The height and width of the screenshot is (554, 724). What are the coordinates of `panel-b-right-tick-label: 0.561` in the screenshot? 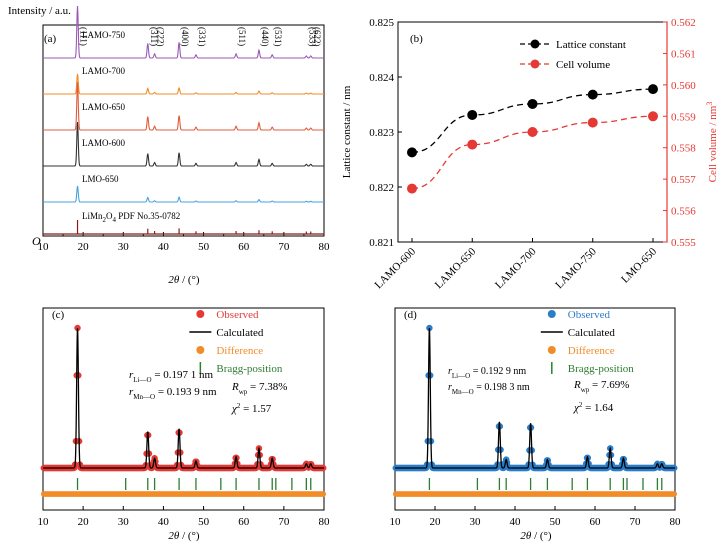 It's located at (683, 54).